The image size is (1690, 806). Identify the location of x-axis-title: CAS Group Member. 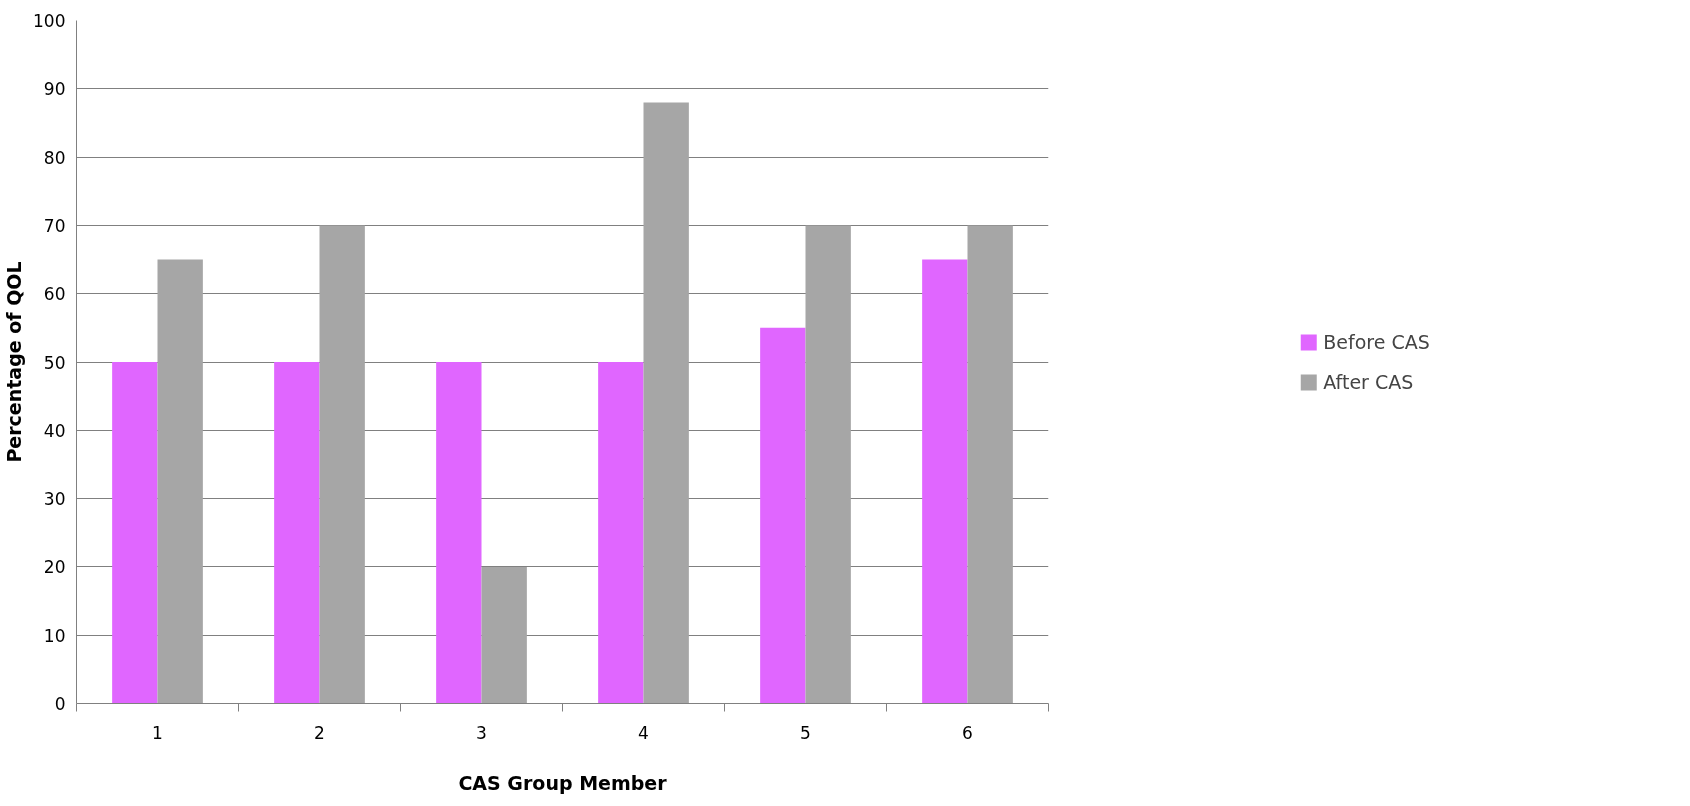
(563, 782).